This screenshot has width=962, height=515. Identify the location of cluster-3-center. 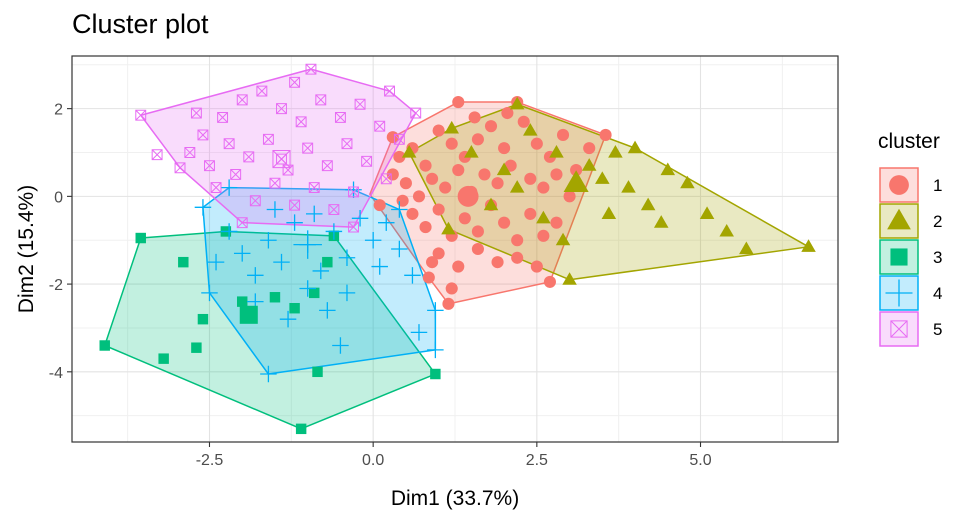
(248, 314).